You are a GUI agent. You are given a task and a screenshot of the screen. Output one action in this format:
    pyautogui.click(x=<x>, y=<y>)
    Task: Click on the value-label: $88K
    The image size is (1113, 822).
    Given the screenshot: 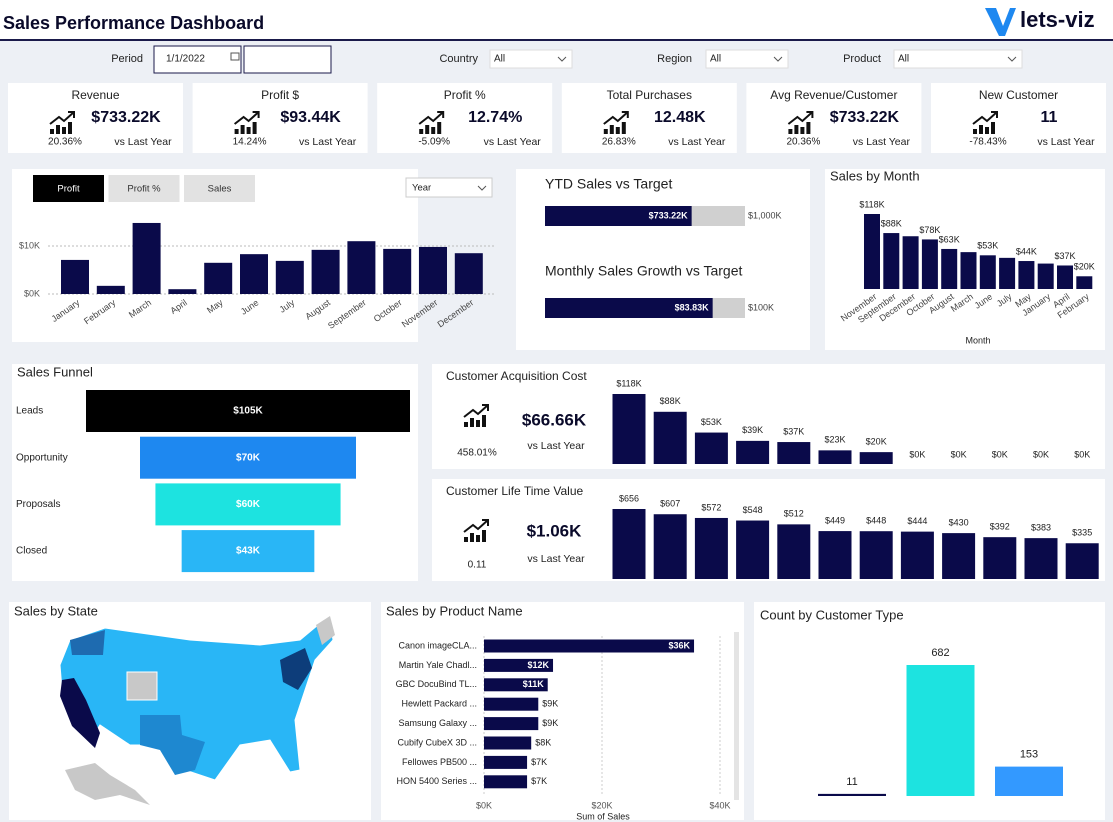 What is the action you would take?
    pyautogui.click(x=670, y=401)
    